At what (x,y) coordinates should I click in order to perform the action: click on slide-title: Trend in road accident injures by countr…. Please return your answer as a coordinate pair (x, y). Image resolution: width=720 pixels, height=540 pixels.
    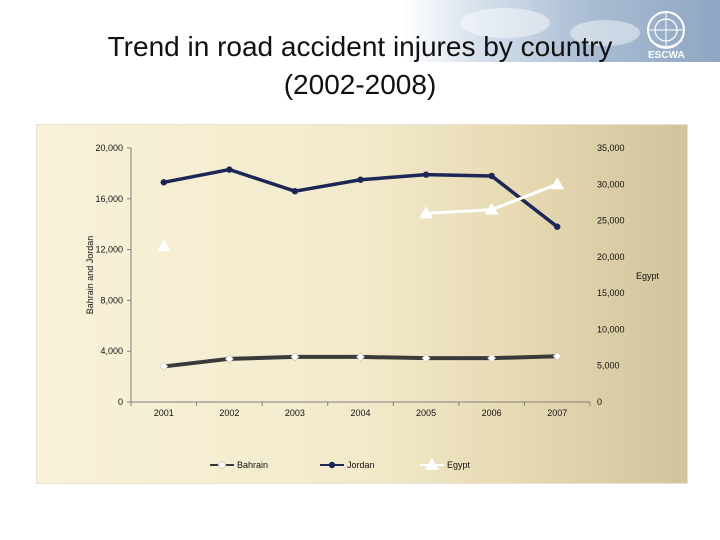
    Looking at the image, I should click on (360, 66).